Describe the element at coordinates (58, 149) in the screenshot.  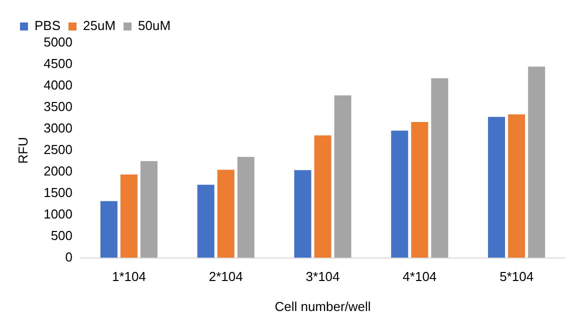
I see `y-tick-label: 2500` at that location.